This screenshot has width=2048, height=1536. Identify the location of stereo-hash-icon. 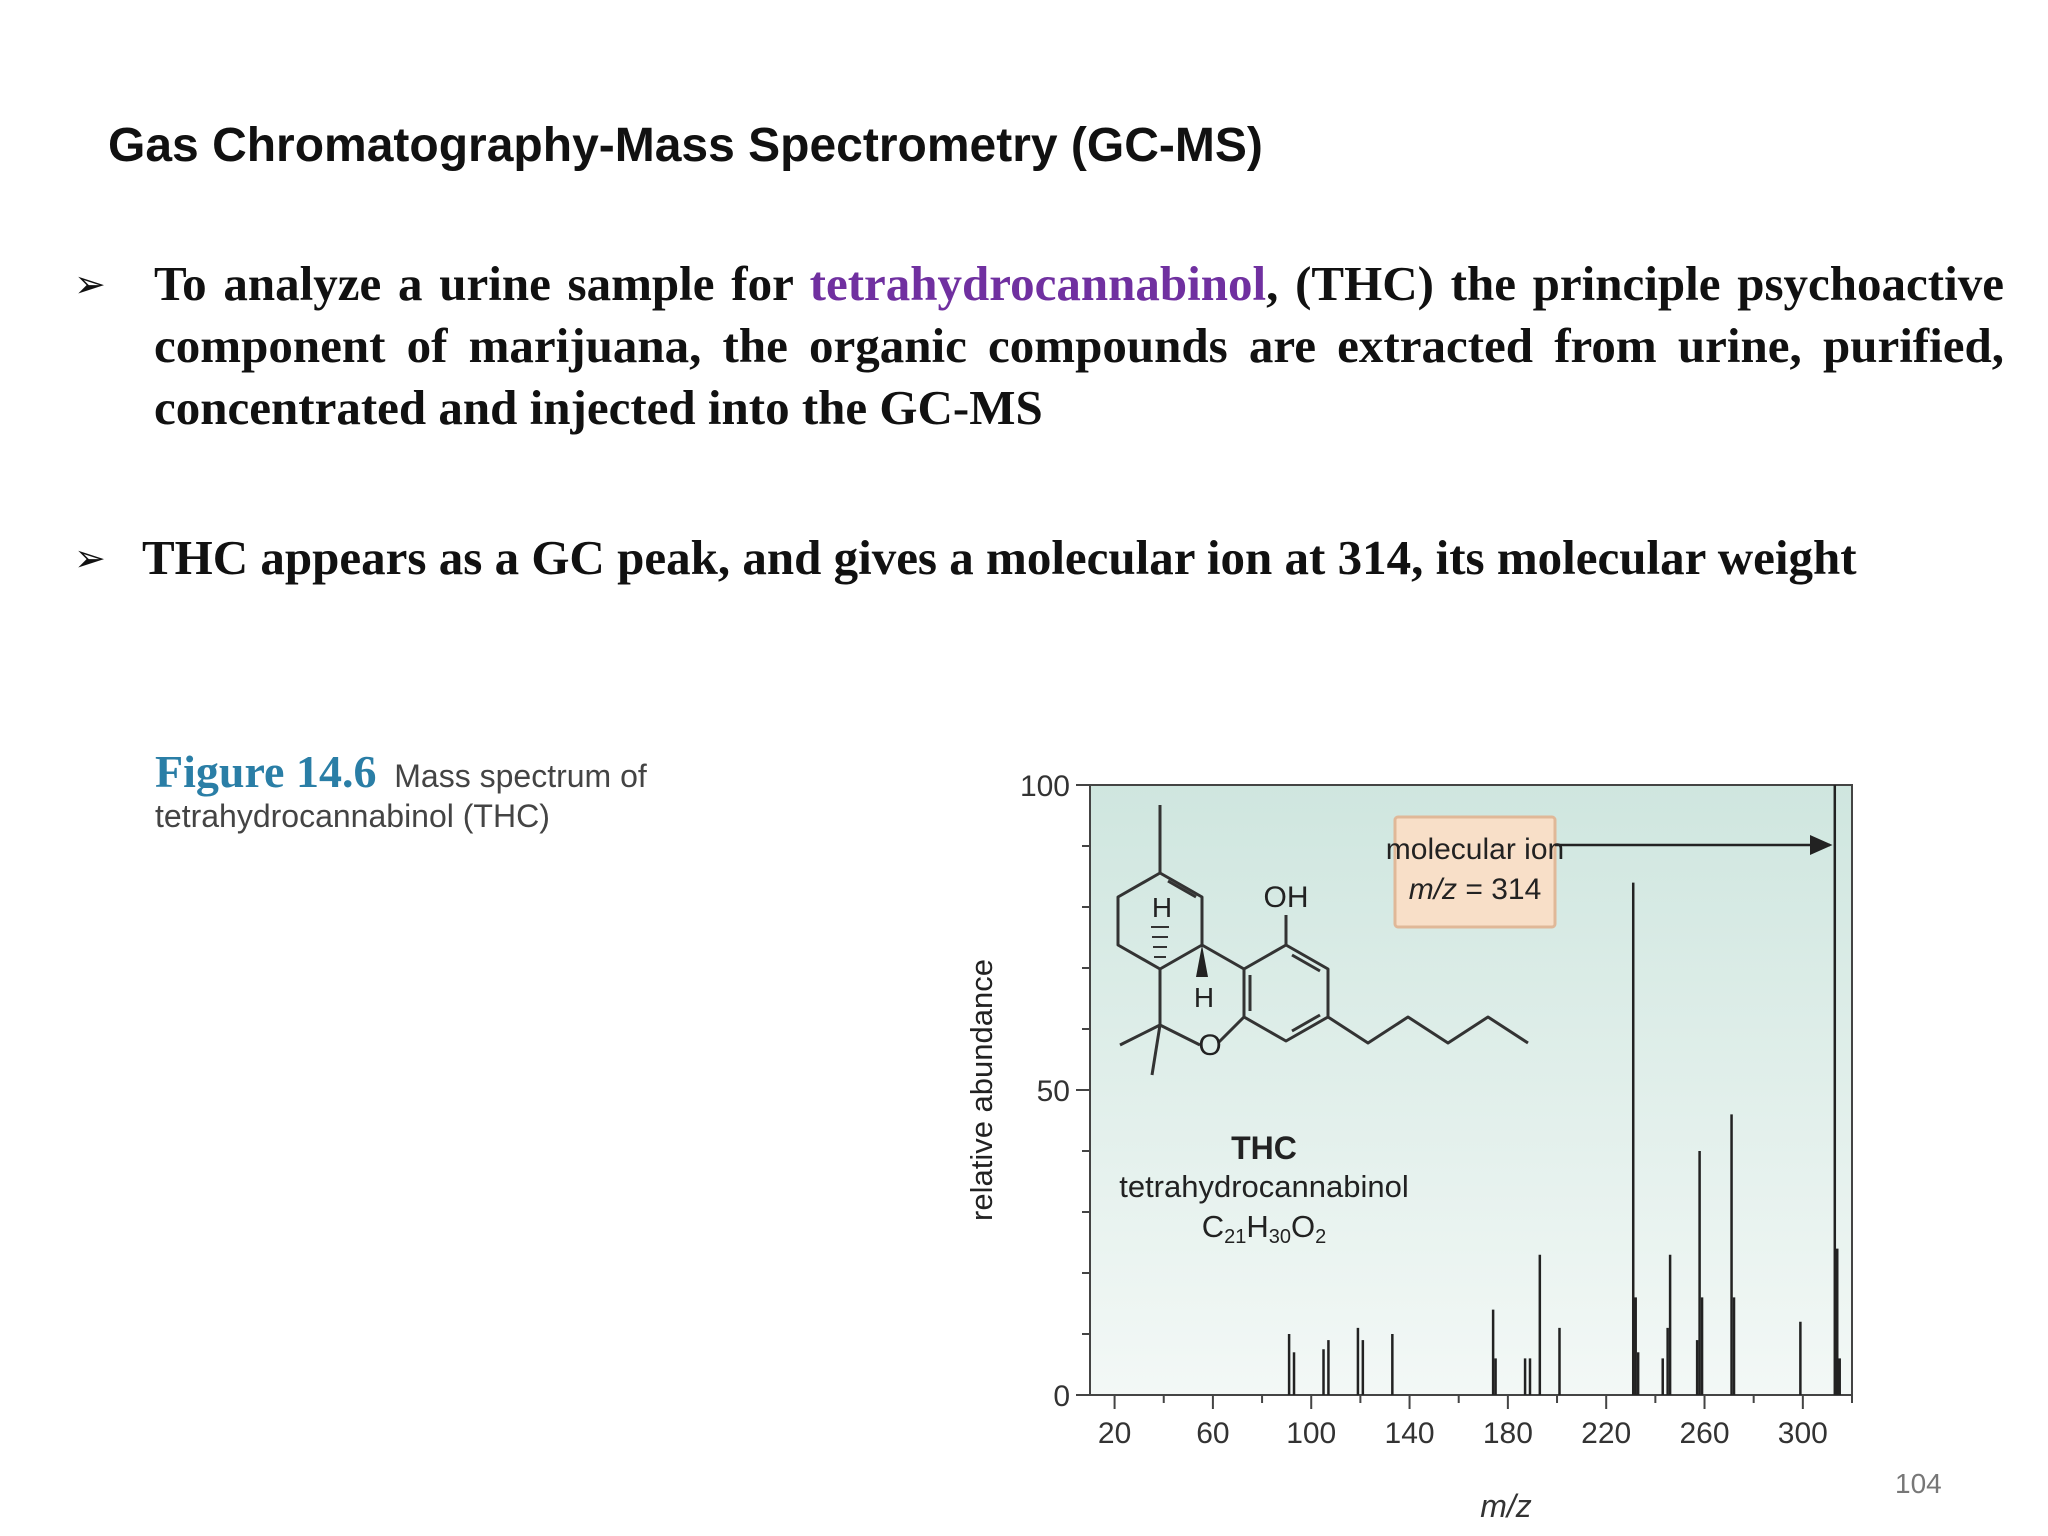
(1160, 942).